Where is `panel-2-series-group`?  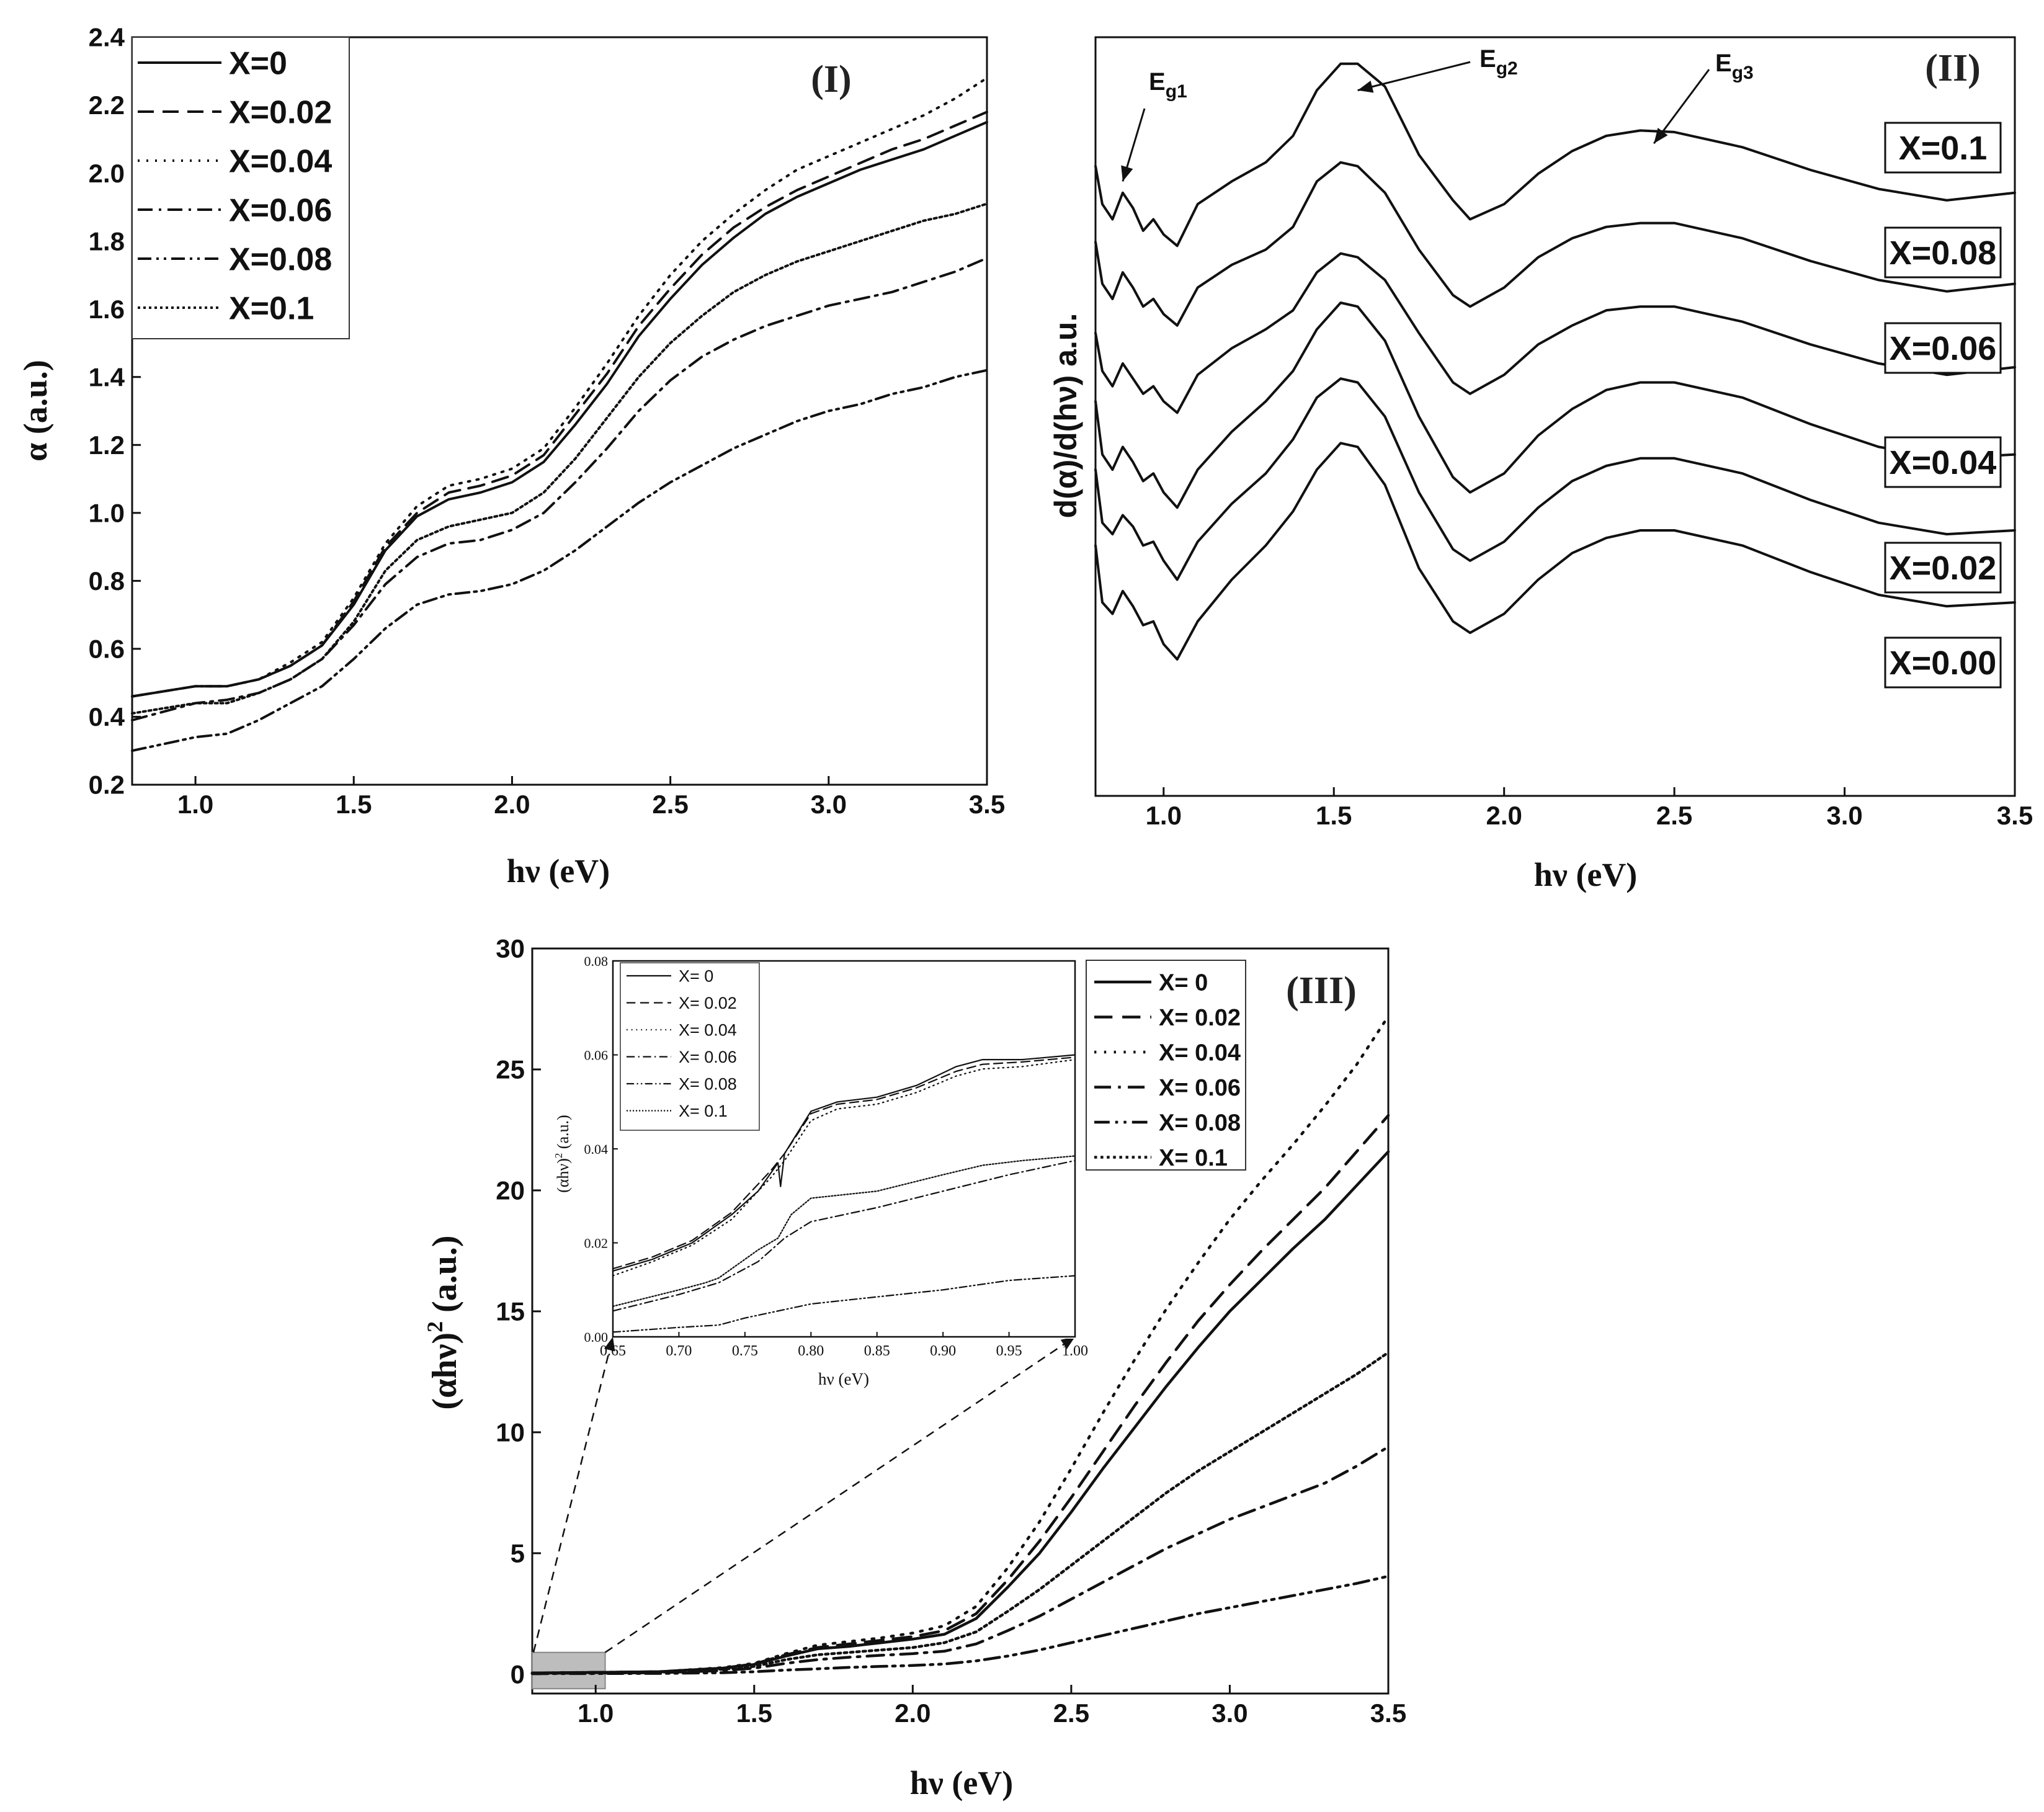
panel-2-series-group is located at coordinates (1555, 361).